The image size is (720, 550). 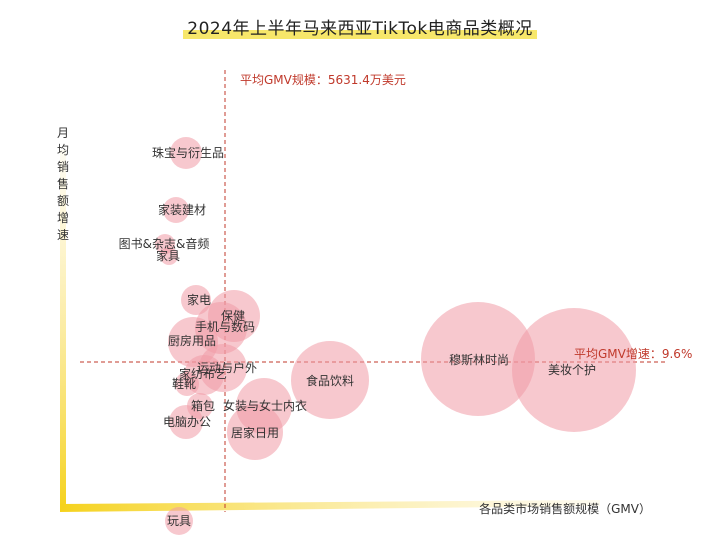 What do you see at coordinates (63, 218) in the screenshot?
I see `y-axis-label-char: 增` at bounding box center [63, 218].